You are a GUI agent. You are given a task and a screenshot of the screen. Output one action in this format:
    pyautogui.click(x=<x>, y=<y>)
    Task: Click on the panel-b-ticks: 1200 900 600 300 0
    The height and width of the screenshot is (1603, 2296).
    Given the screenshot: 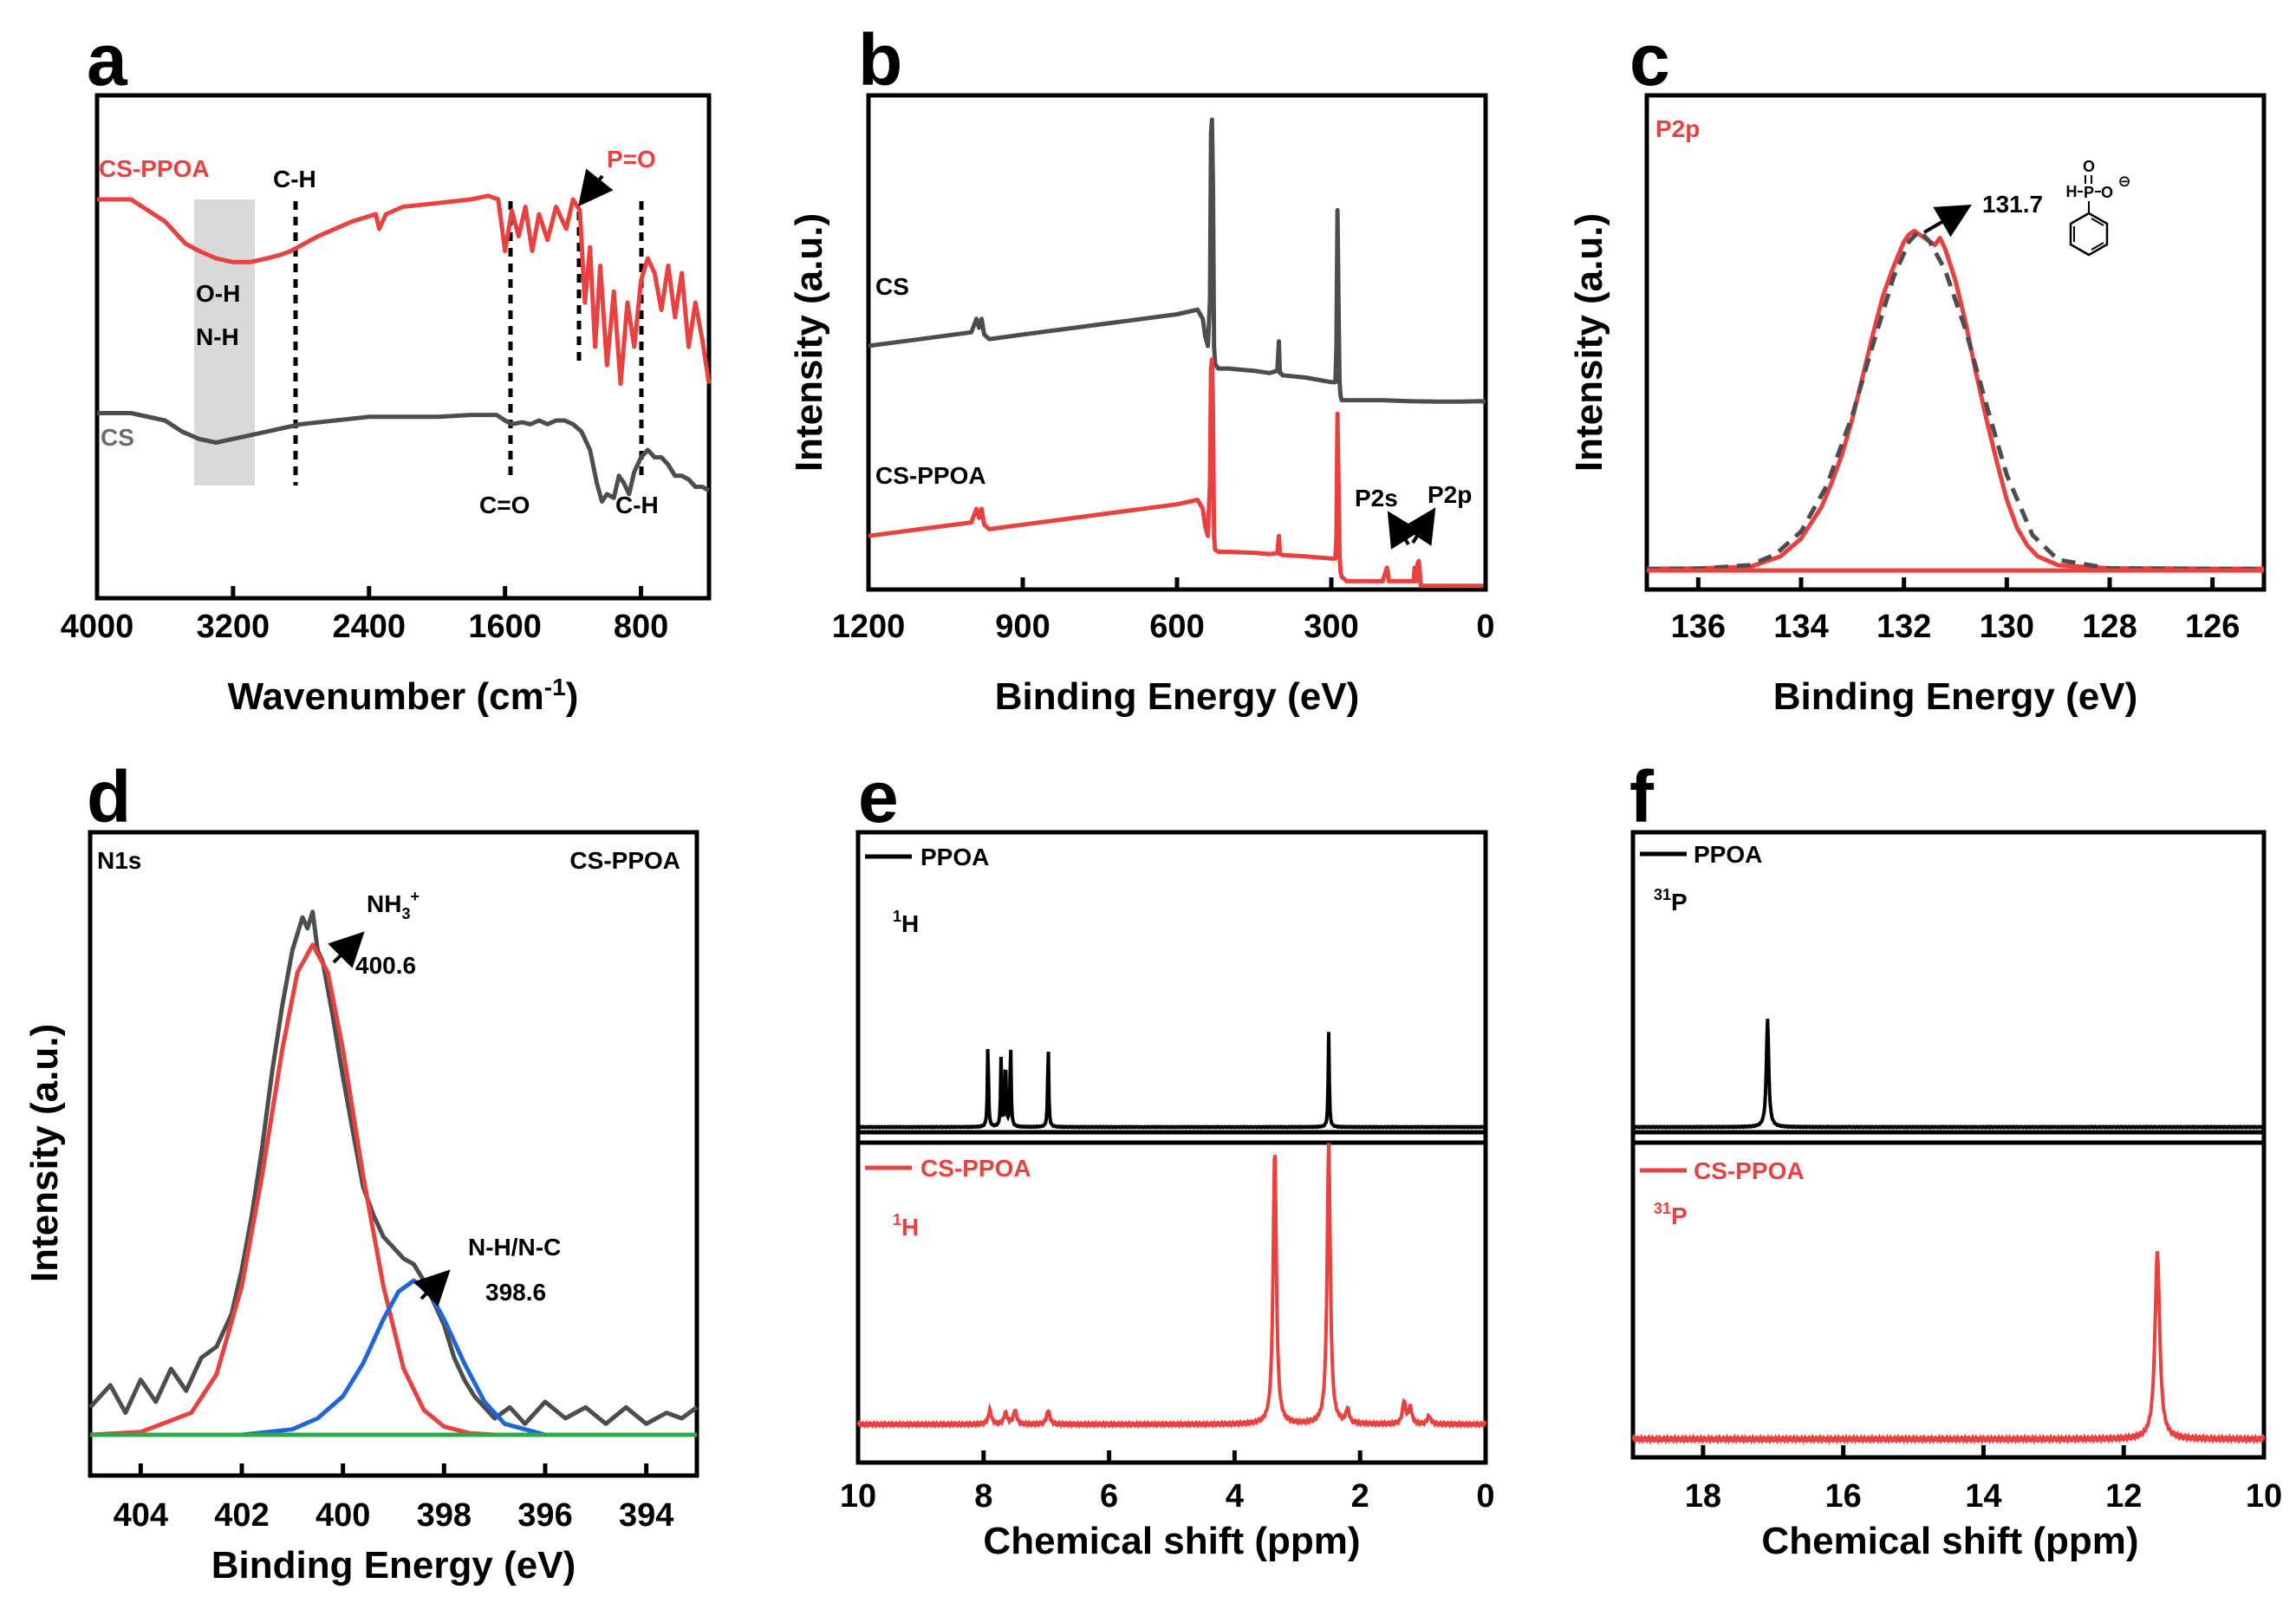 What is the action you would take?
    pyautogui.click(x=1163, y=611)
    